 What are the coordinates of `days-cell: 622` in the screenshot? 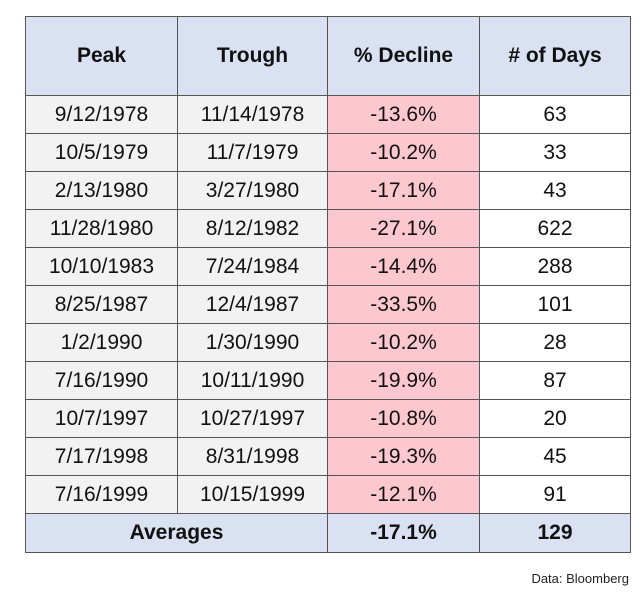 It's located at (555, 228).